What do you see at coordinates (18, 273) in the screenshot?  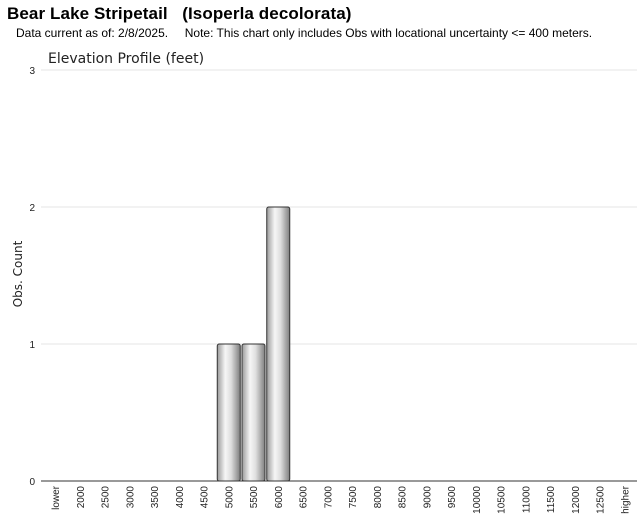 I see `y-axis-label: Obs. Count` at bounding box center [18, 273].